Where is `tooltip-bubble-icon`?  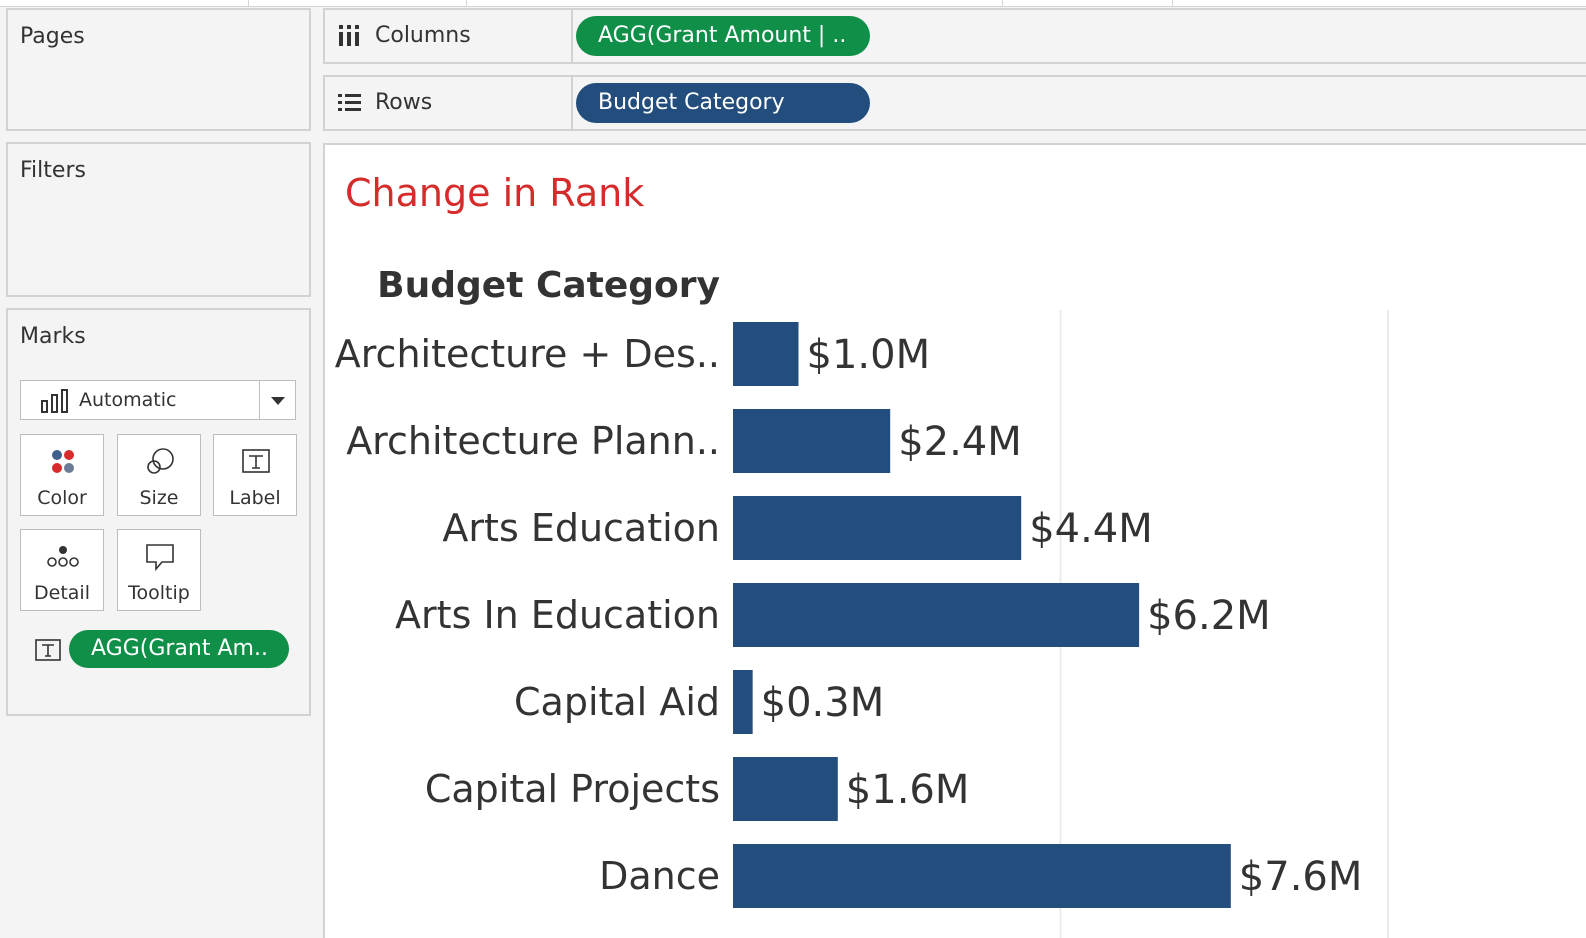
tooltip-bubble-icon is located at coordinates (160, 558).